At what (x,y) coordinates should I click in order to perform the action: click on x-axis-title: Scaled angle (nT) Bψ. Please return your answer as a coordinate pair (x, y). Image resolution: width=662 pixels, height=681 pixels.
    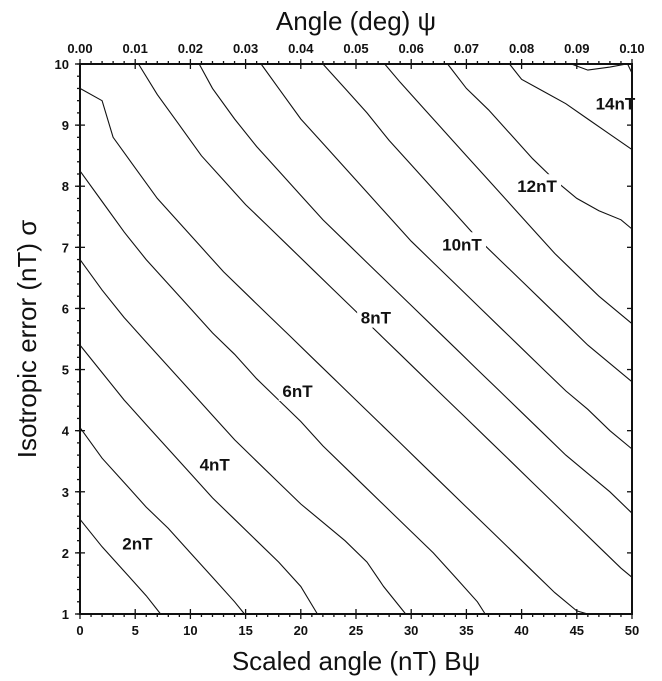
    Looking at the image, I should click on (356, 661).